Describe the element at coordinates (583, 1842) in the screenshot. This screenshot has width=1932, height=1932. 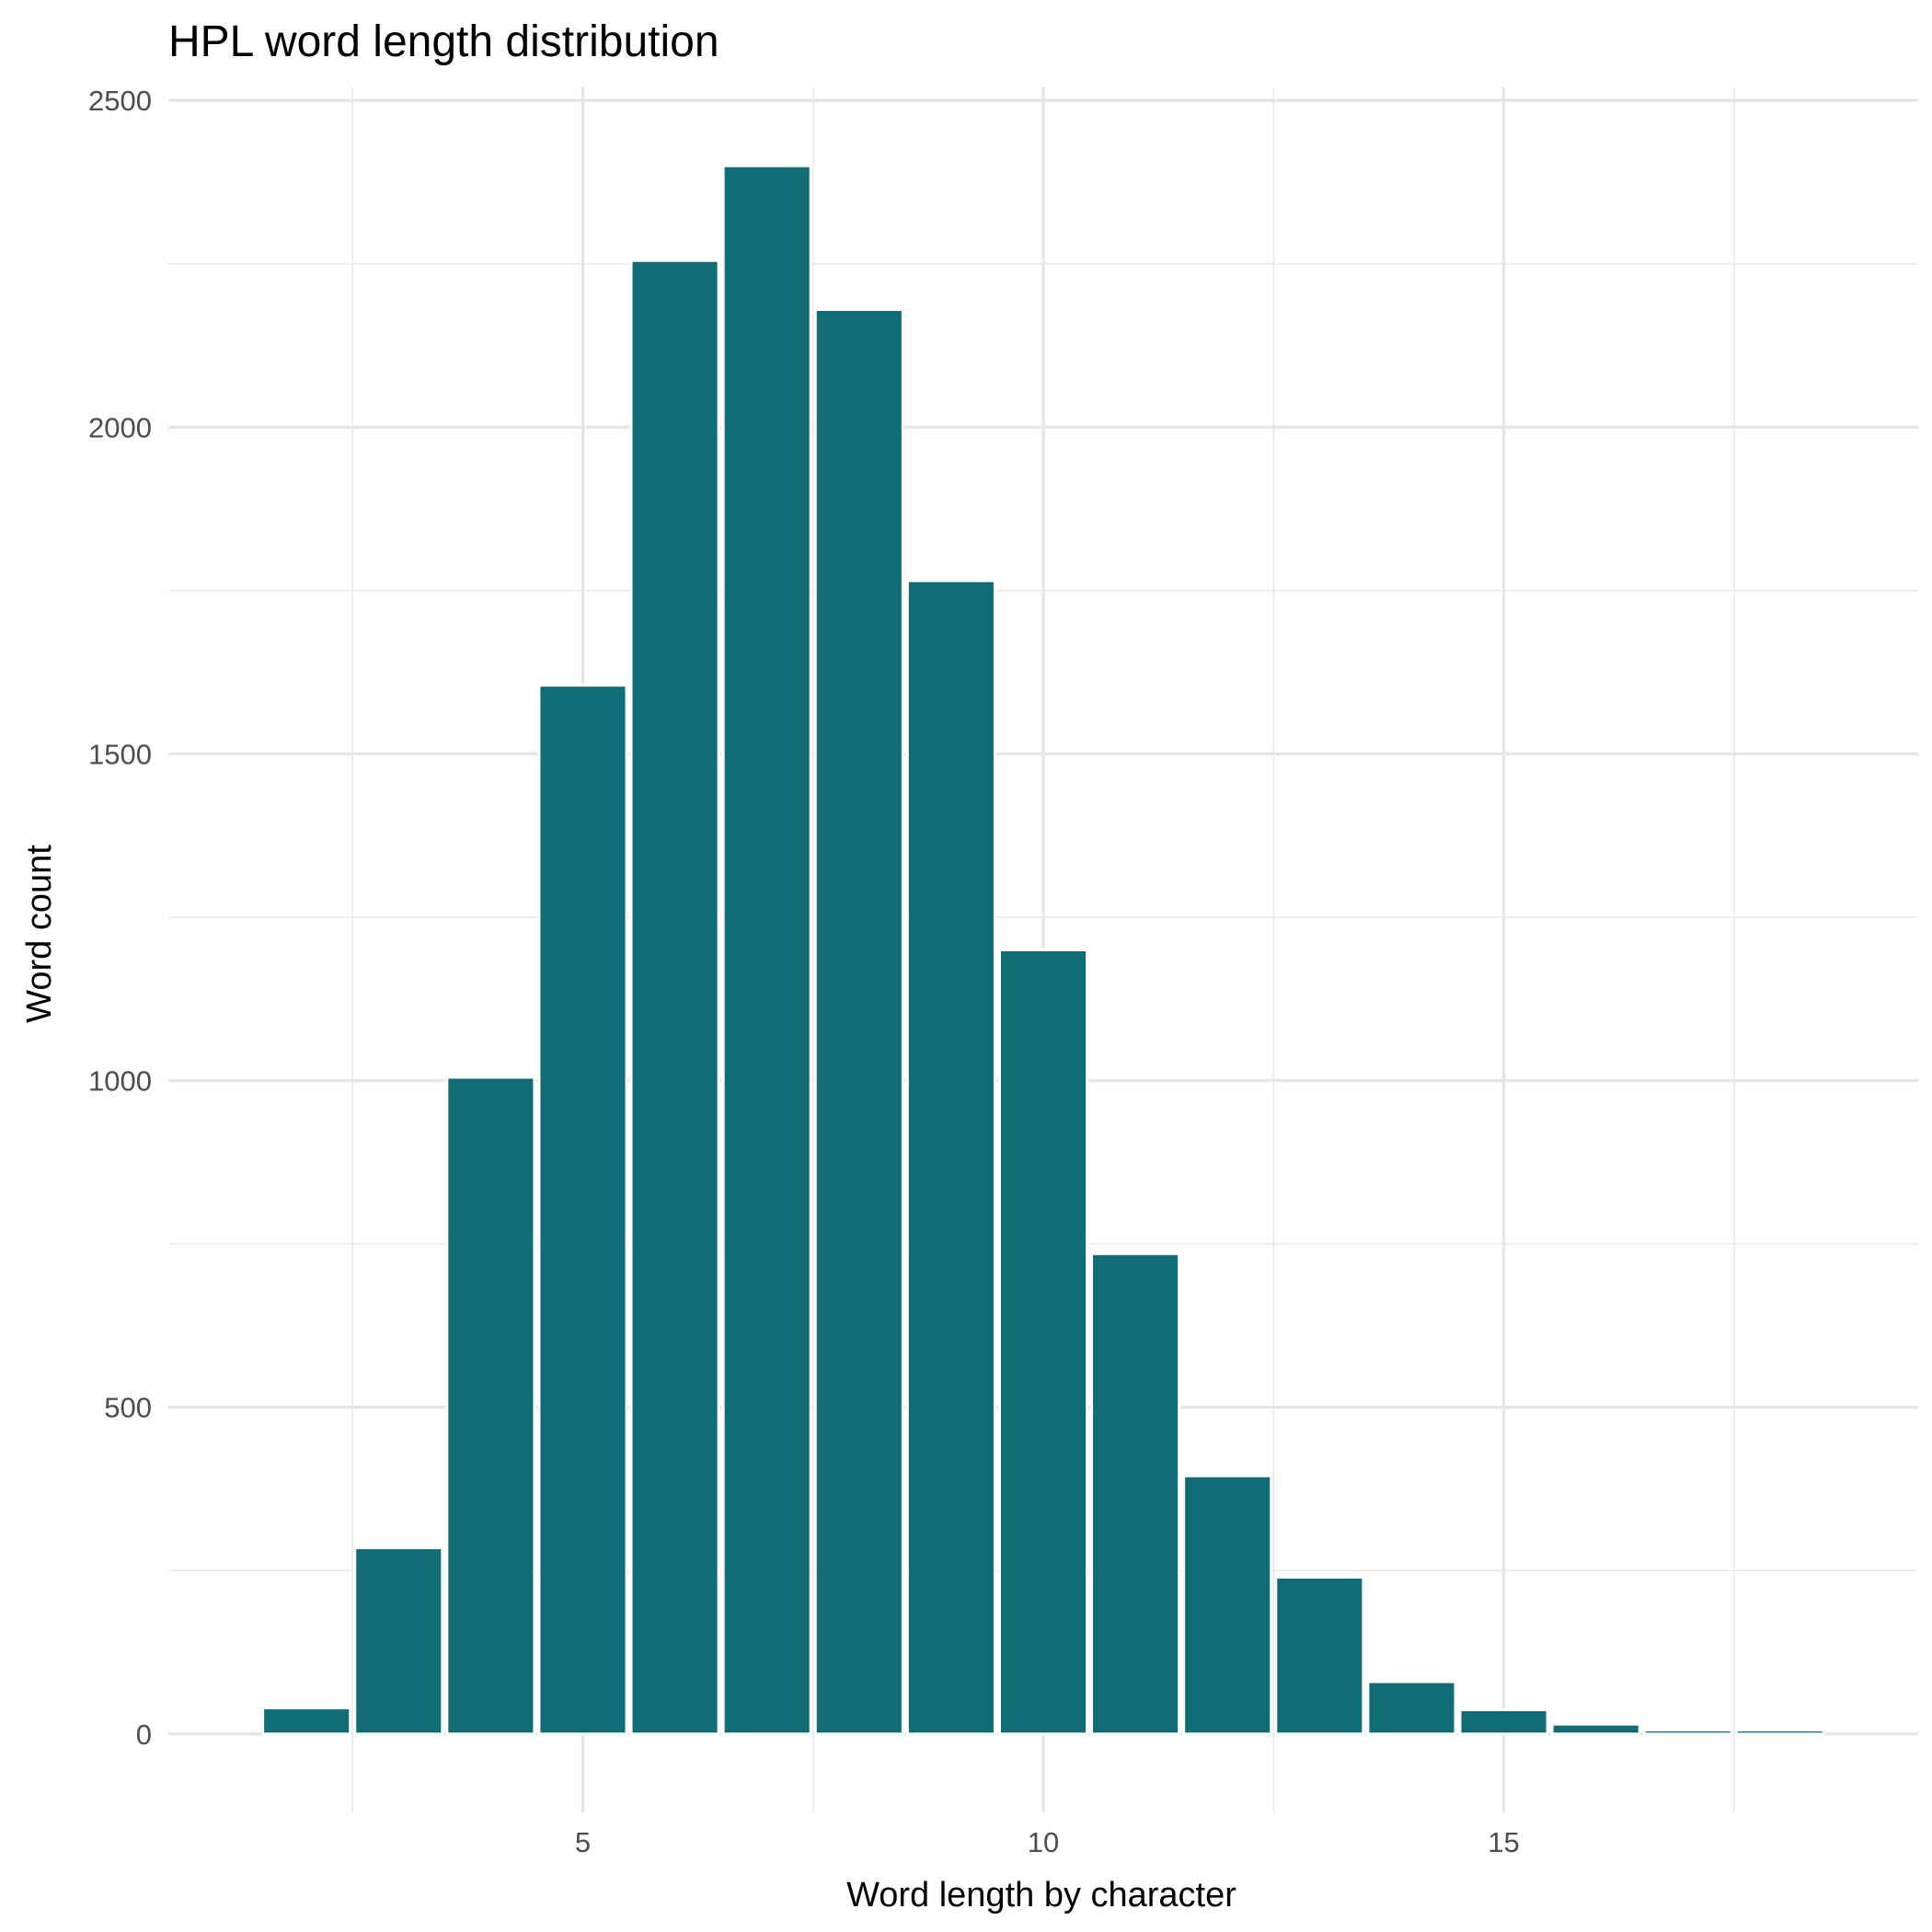
I see `x-tick-label: 5` at that location.